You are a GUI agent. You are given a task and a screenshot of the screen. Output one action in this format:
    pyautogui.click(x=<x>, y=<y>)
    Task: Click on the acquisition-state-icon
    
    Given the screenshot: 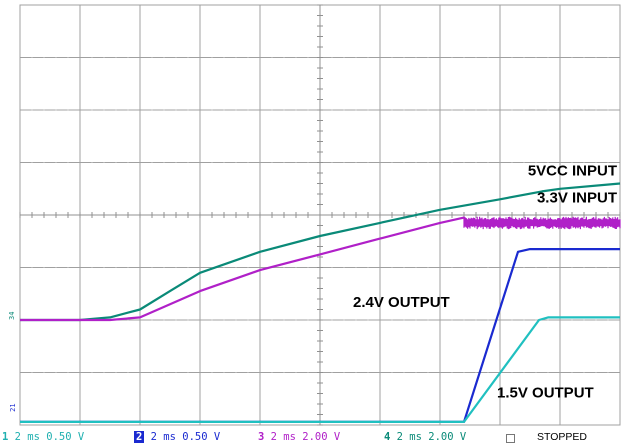 What is the action you would take?
    pyautogui.click(x=510, y=438)
    